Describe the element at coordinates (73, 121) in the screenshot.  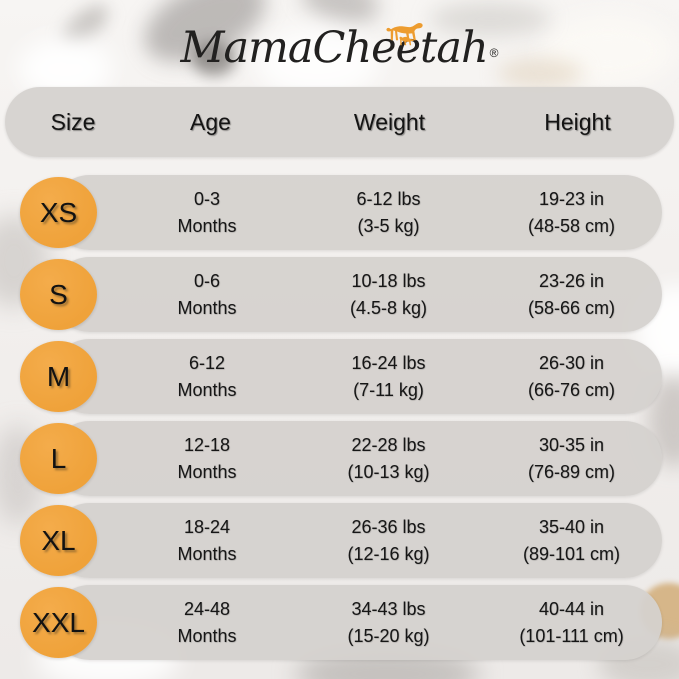
I see `column-header-size: Size` at that location.